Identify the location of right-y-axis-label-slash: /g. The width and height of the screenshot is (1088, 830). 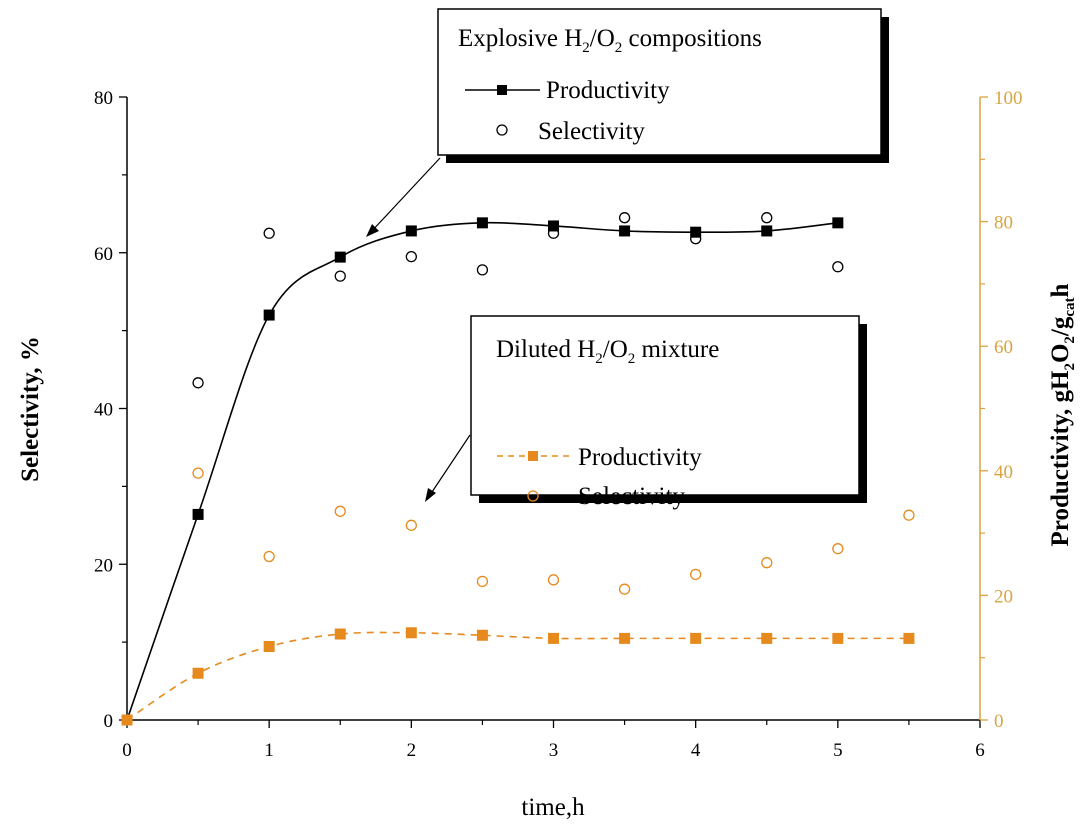
(1060, 326).